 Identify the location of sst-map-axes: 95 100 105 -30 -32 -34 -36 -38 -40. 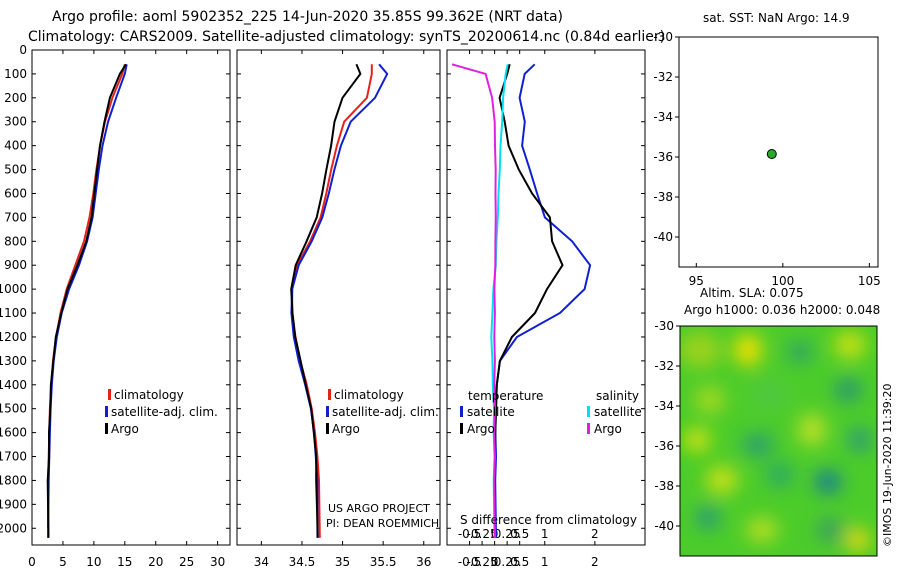
(766, 159).